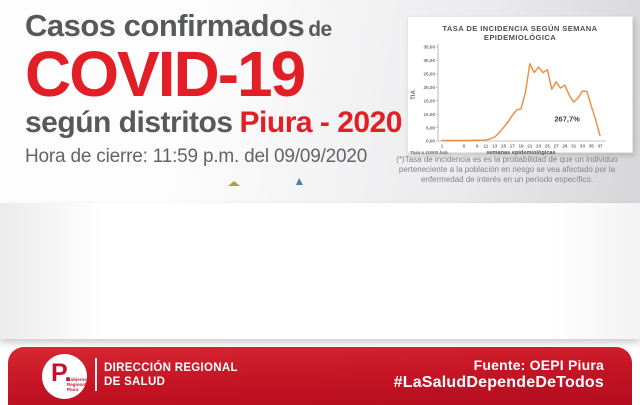 This screenshot has height=405, width=640. What do you see at coordinates (321, 123) in the screenshot?
I see `title-piura-2020: Piura - 2020` at bounding box center [321, 123].